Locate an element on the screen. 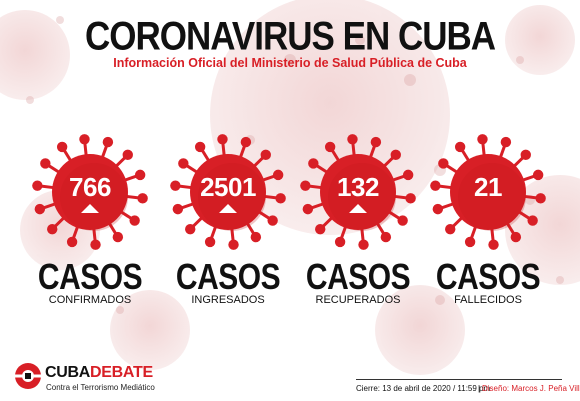 This screenshot has width=580, height=401. footer-divider is located at coordinates (459, 379).